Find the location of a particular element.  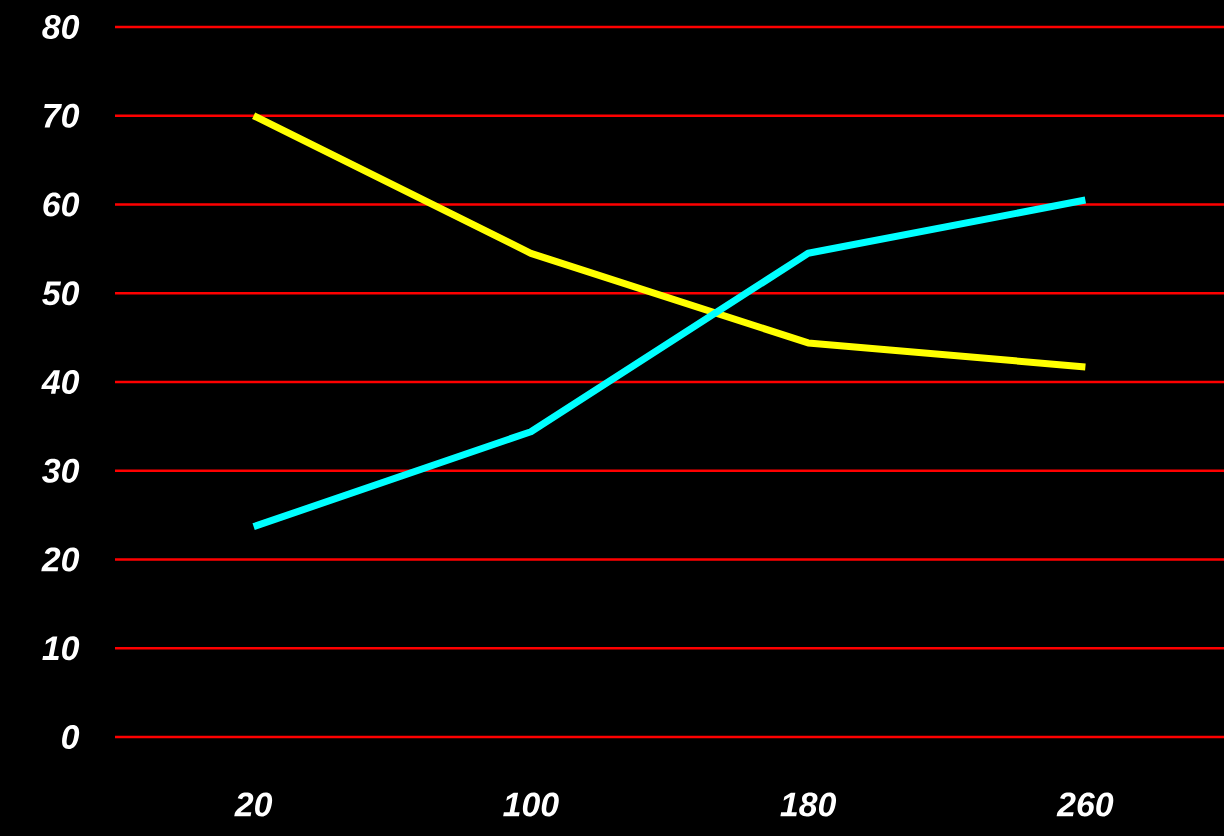

y-tick-label: 50 is located at coordinates (61, 293).